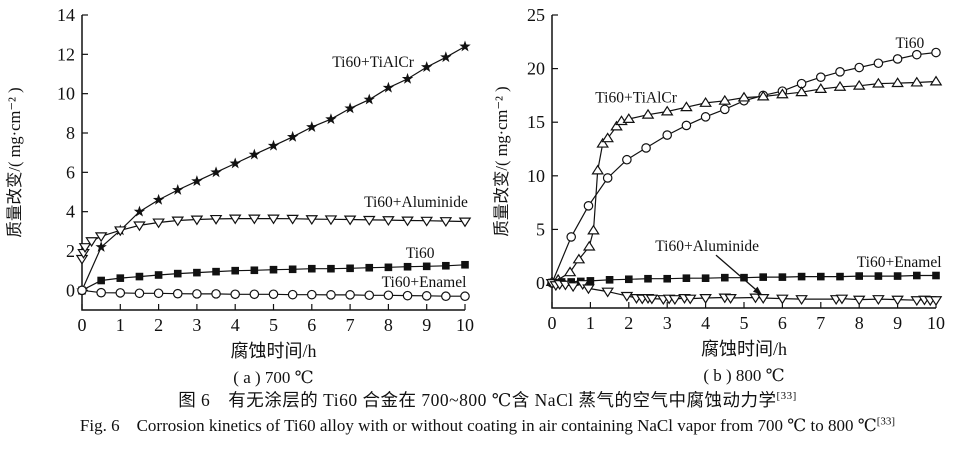 The image size is (975, 450). Describe the element at coordinates (66, 15) in the screenshot. I see `y-axis-tick-label: 14` at that location.